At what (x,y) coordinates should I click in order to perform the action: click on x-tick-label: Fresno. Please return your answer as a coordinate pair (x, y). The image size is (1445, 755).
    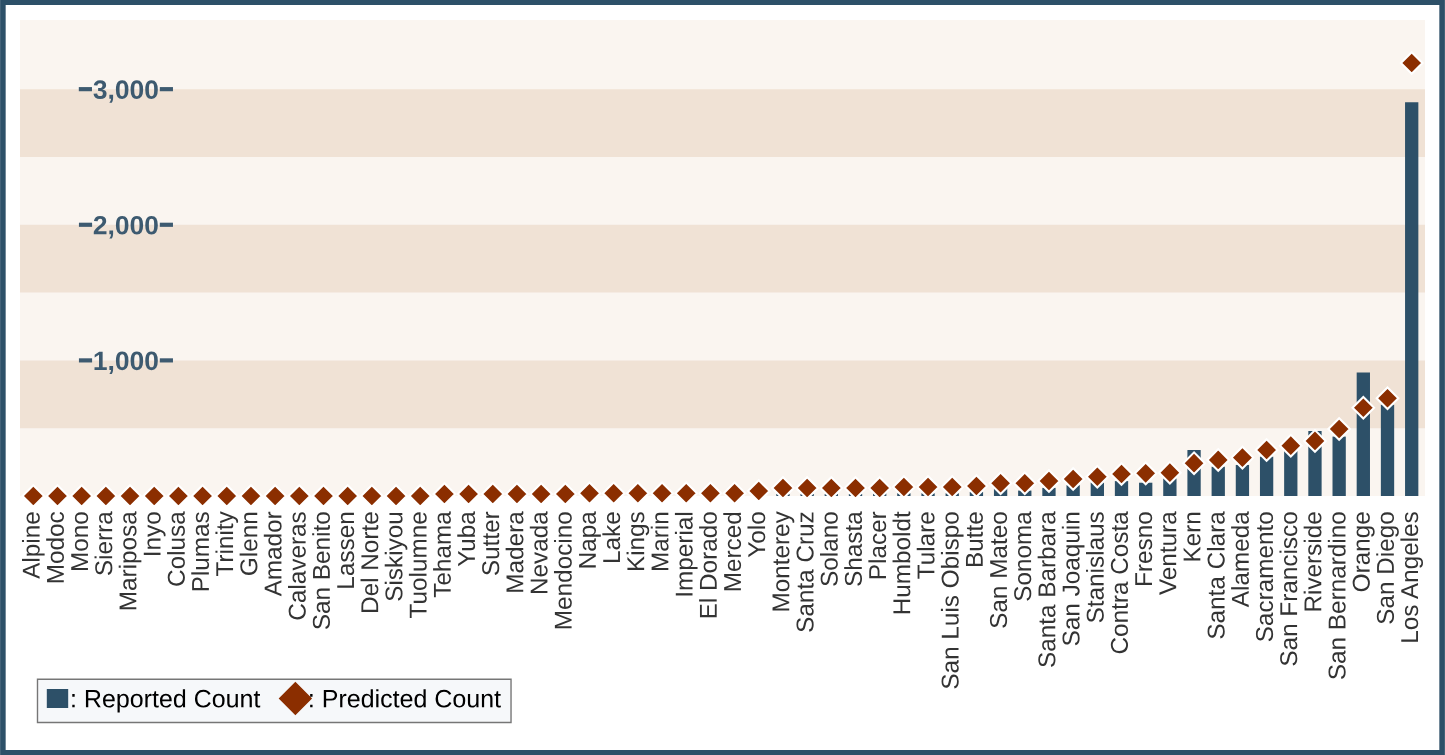
    Looking at the image, I should click on (1144, 548).